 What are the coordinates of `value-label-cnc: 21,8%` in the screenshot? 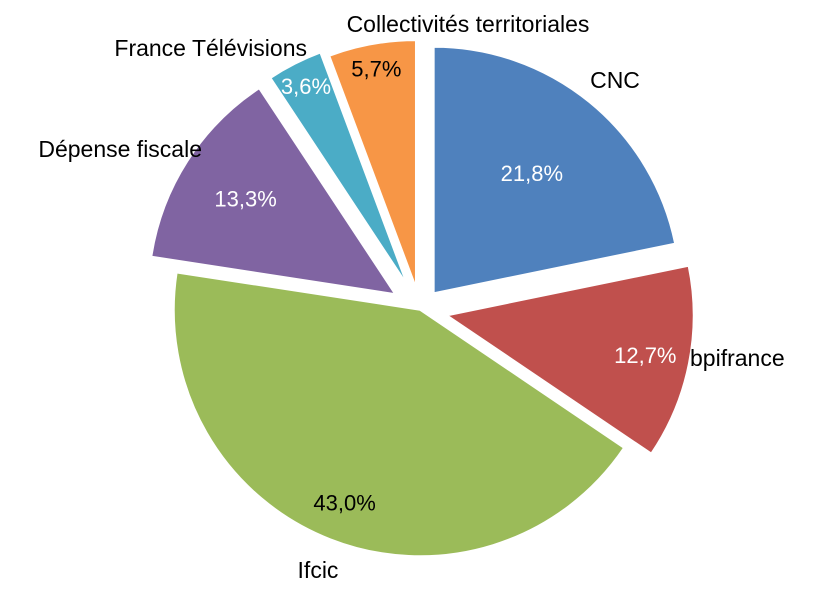 It's located at (532, 173).